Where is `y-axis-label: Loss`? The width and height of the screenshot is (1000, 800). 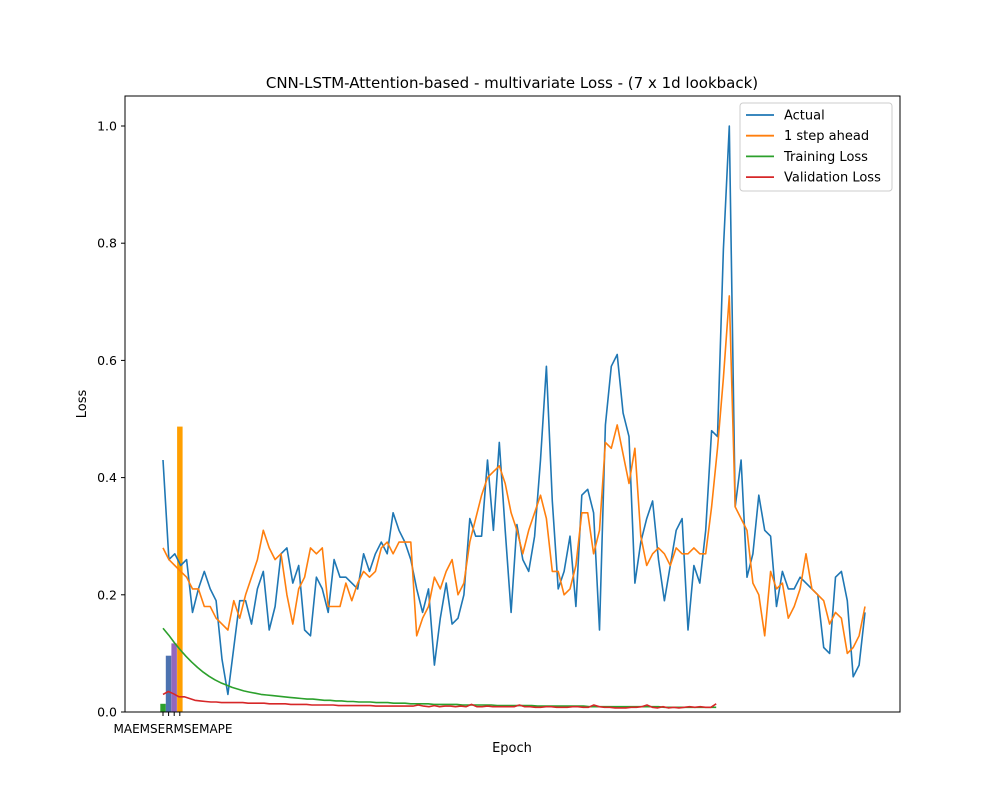
y-axis-label: Loss is located at coordinates (82, 404).